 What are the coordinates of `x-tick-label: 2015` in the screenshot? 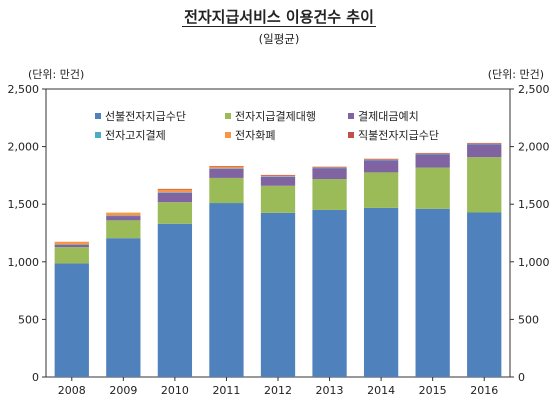 It's located at (433, 390).